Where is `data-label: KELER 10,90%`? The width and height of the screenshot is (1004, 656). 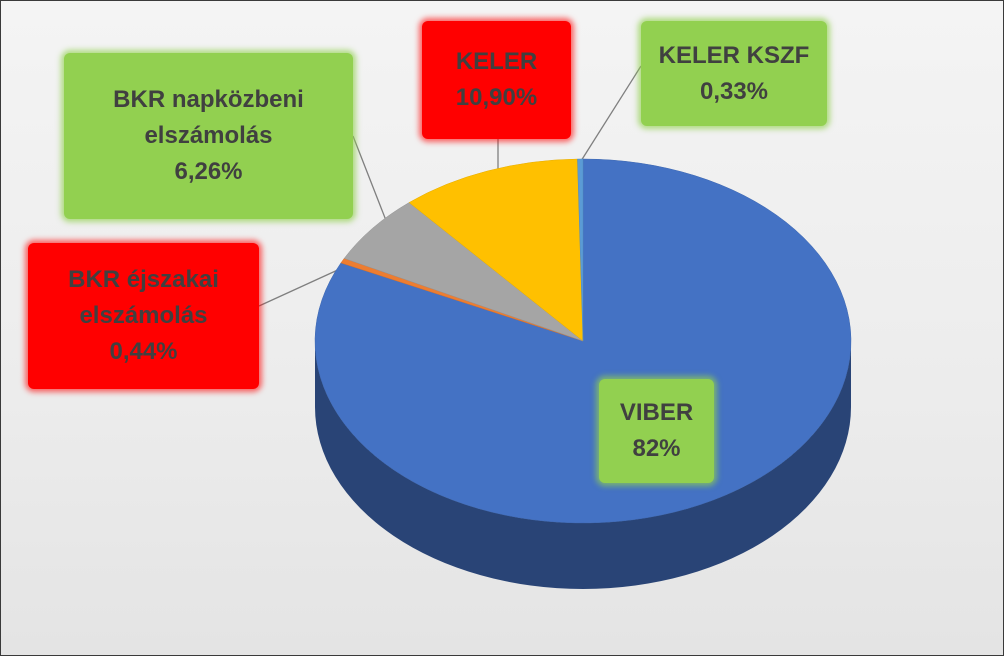
data-label: KELER 10,90% is located at coordinates (496, 80).